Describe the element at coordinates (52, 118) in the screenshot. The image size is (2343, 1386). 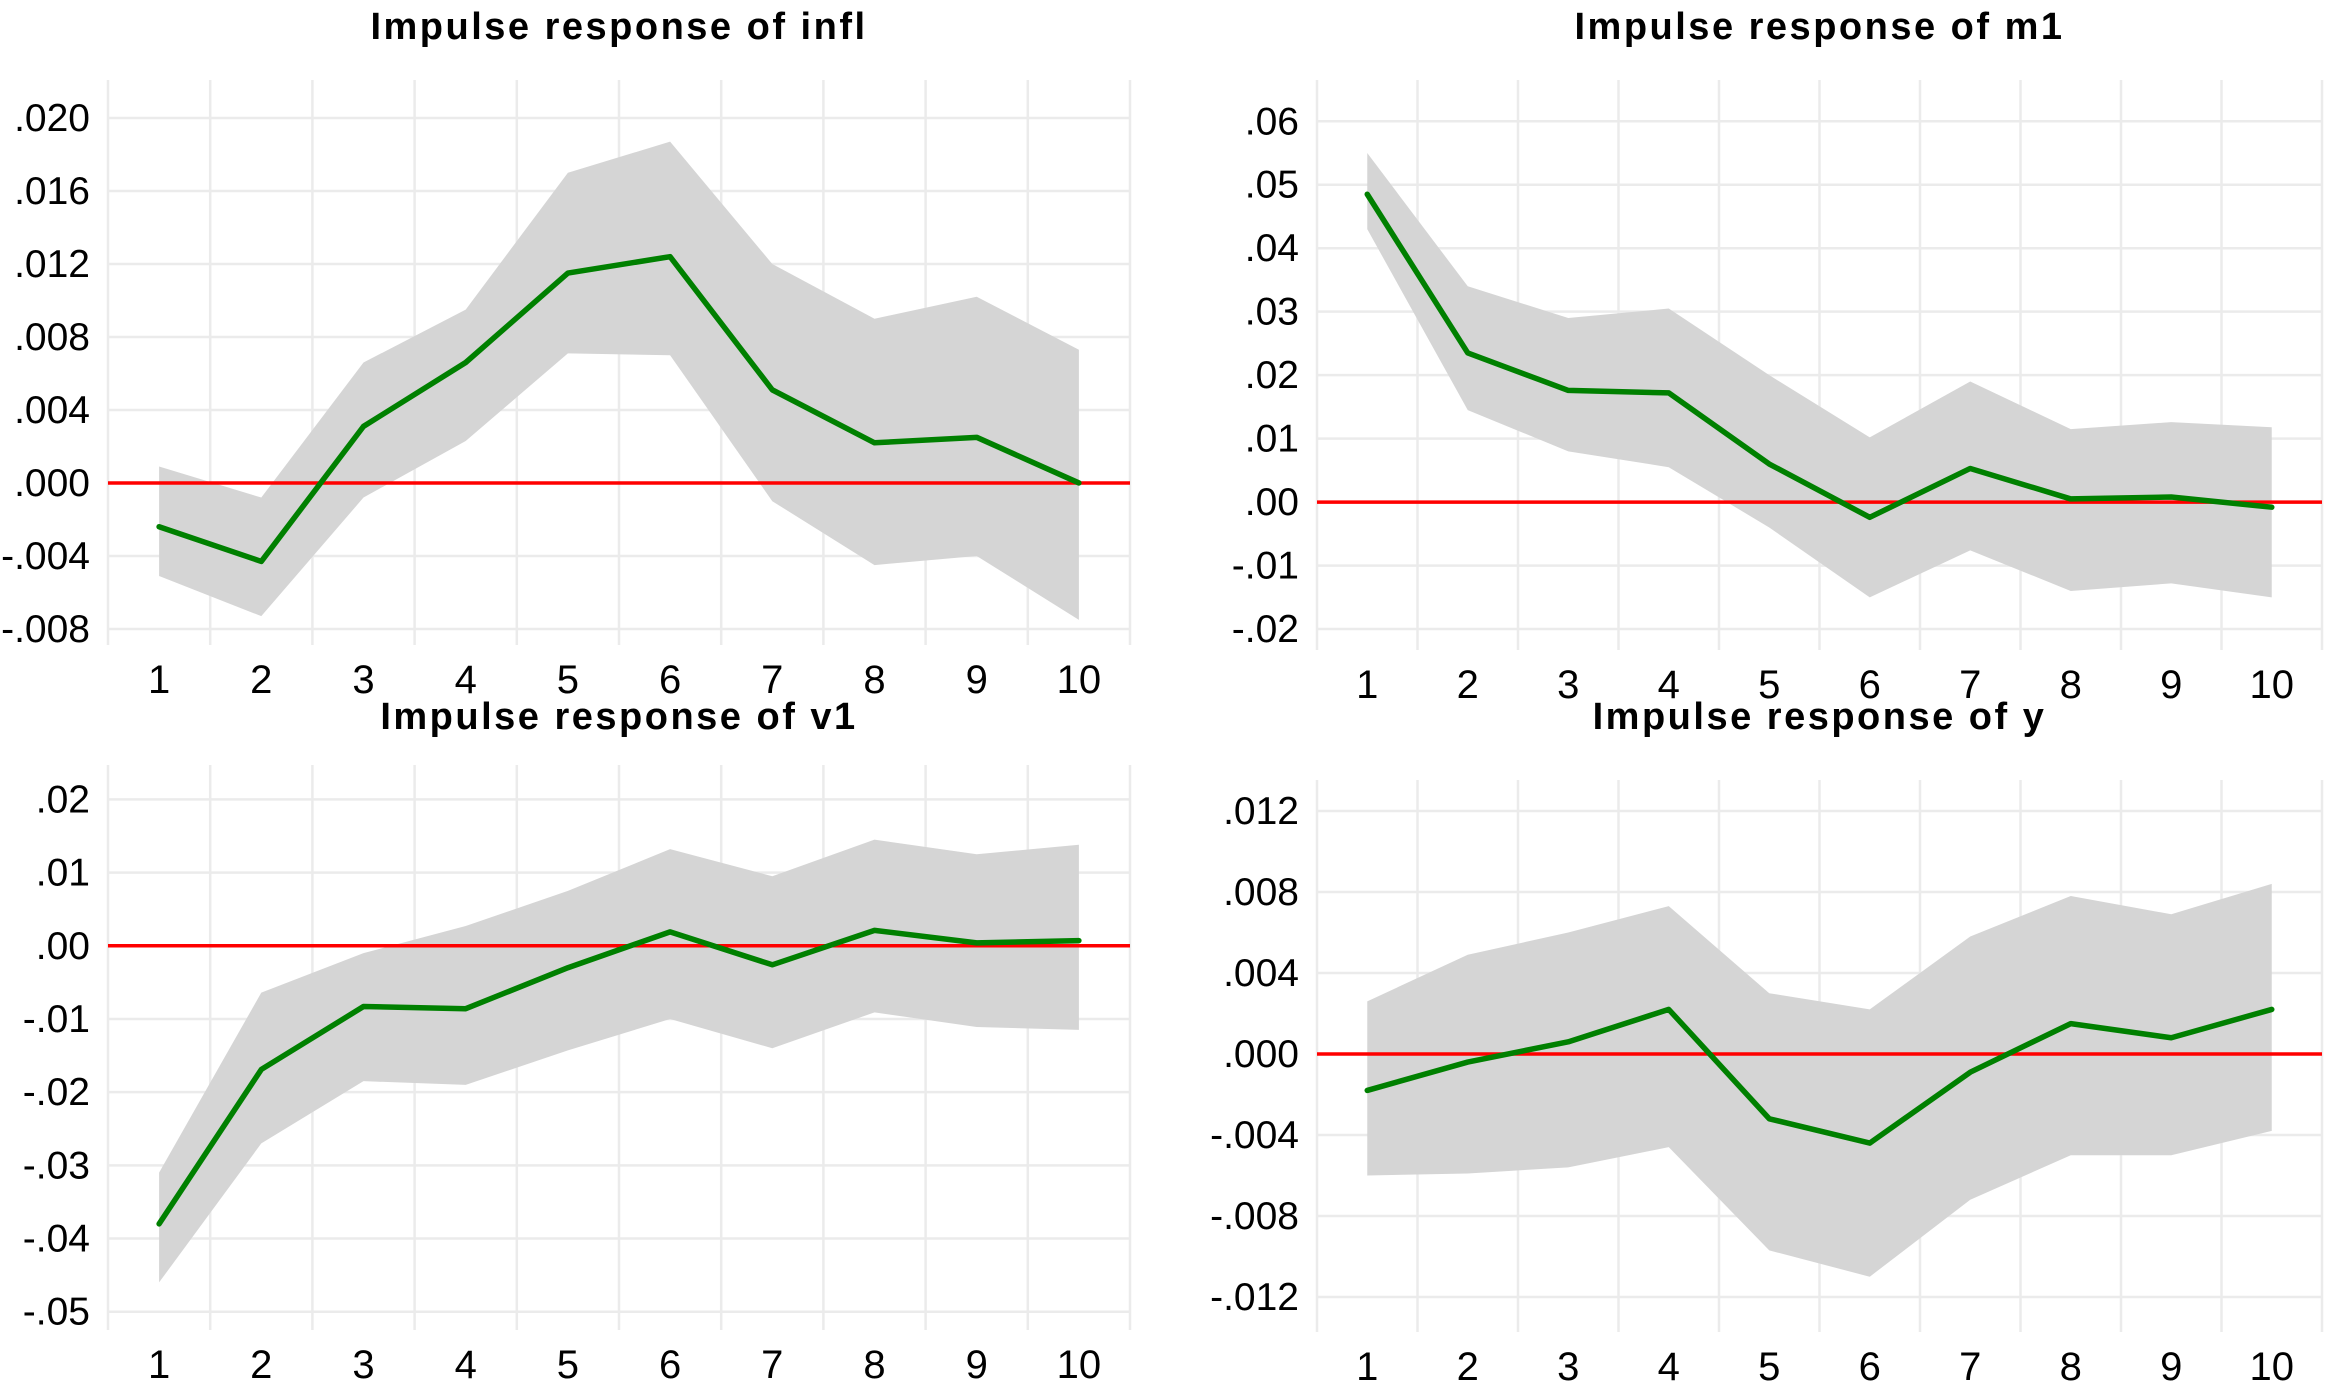
I see `y-tick-label: .020` at that location.